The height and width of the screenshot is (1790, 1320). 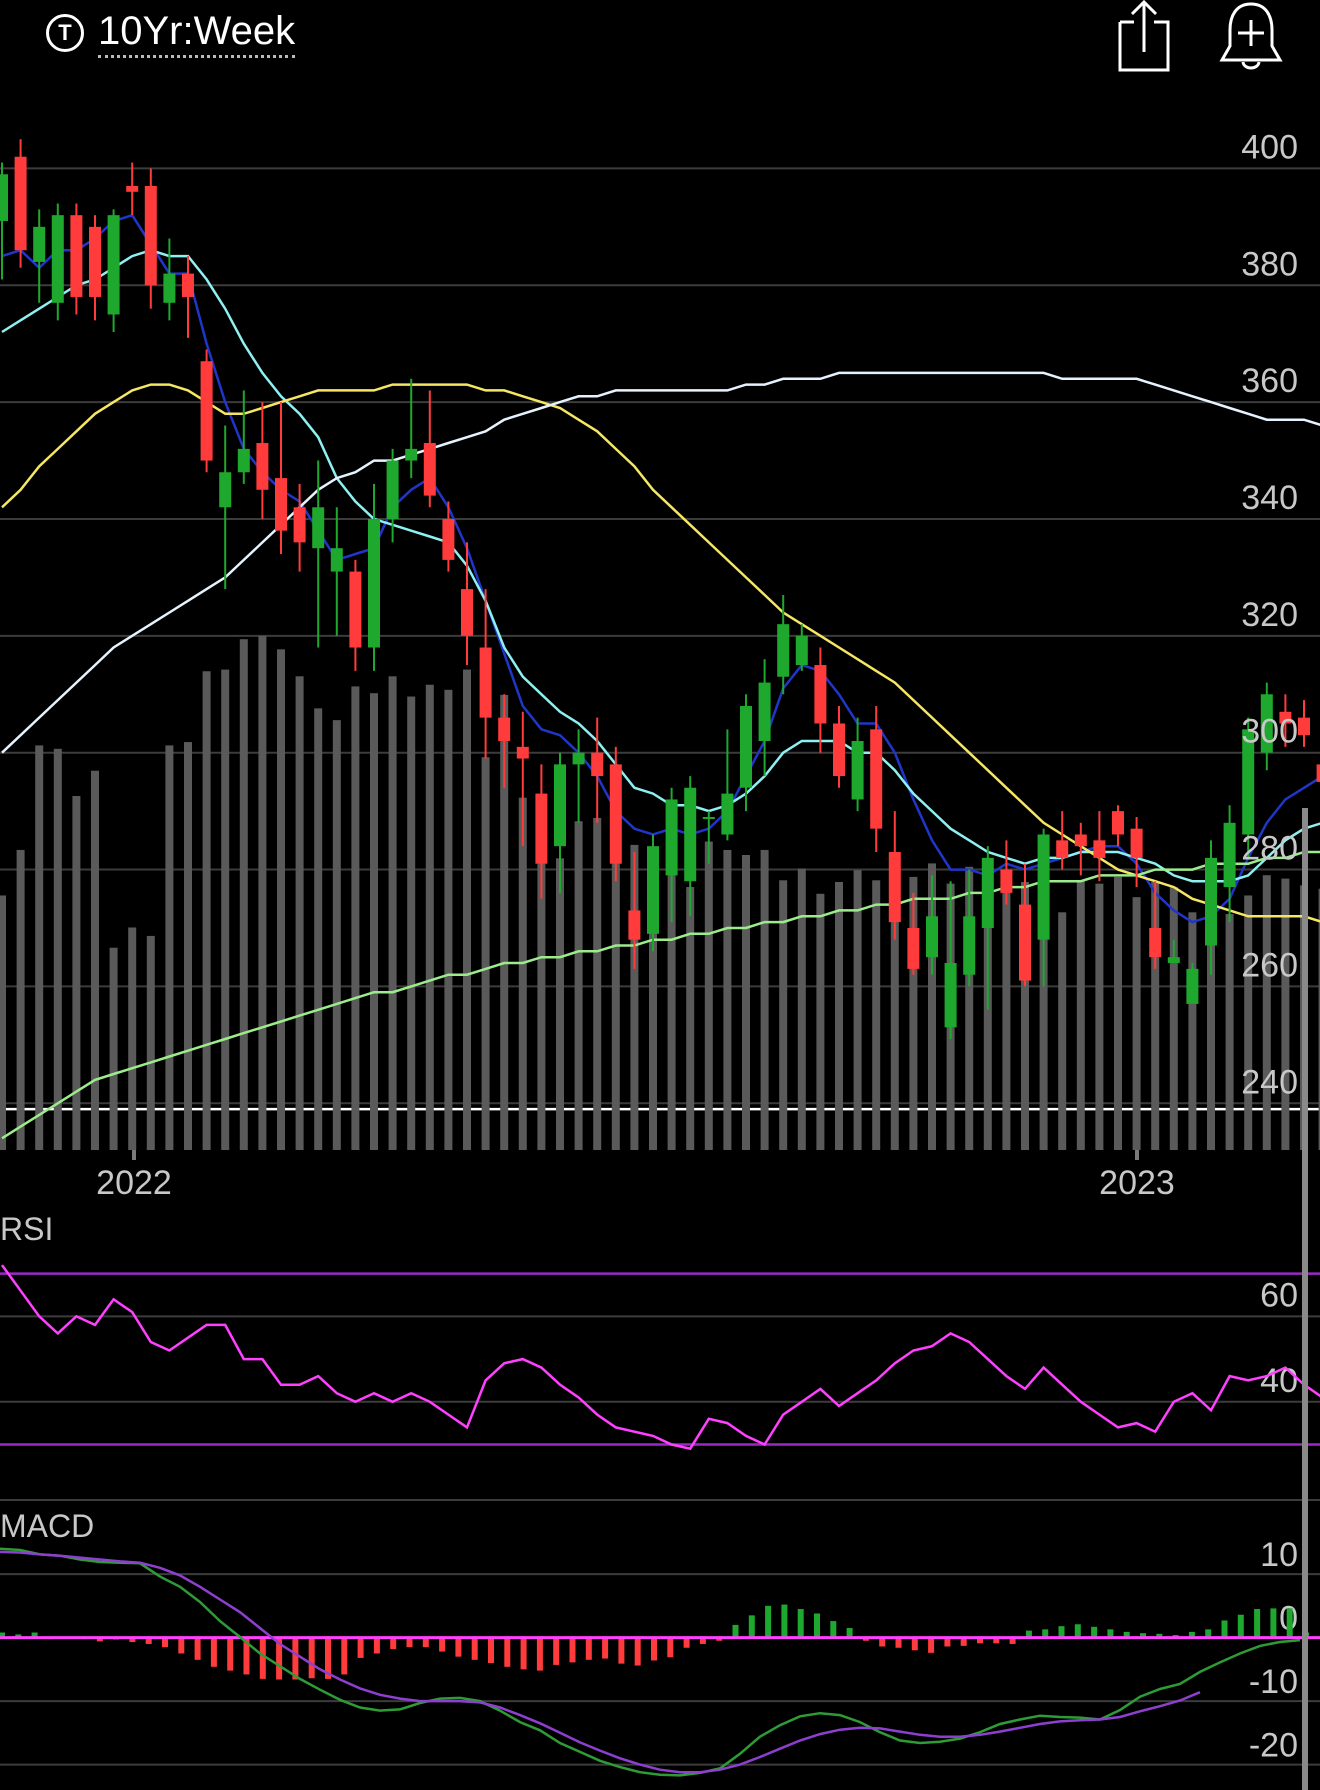 What do you see at coordinates (650, 1662) in the screenshot?
I see `macd-line` at bounding box center [650, 1662].